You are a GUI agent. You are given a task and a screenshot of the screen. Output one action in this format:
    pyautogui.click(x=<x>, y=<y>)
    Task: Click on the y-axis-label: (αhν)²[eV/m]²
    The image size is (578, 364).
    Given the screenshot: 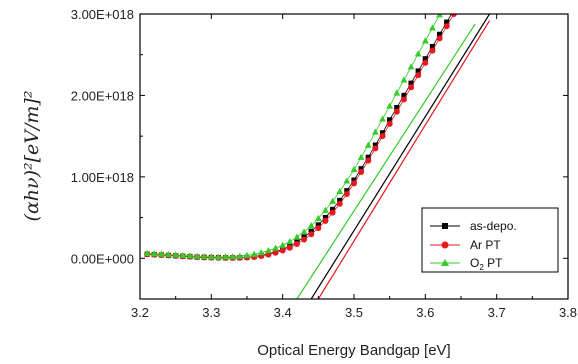 What is the action you would take?
    pyautogui.click(x=32, y=156)
    